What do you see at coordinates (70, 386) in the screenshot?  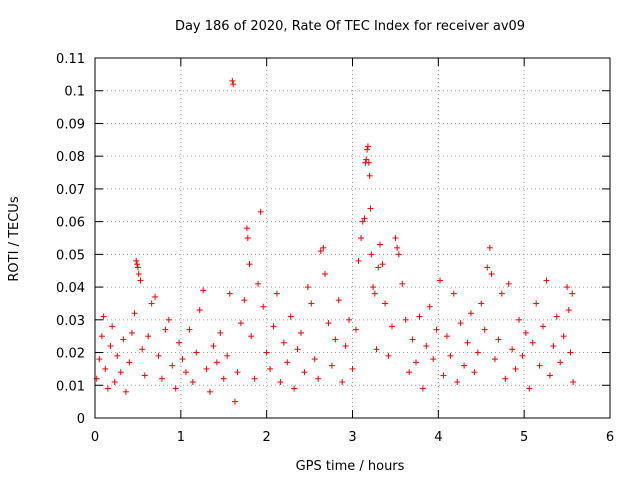 I see `y-tick-label: 0.01` at bounding box center [70, 386].